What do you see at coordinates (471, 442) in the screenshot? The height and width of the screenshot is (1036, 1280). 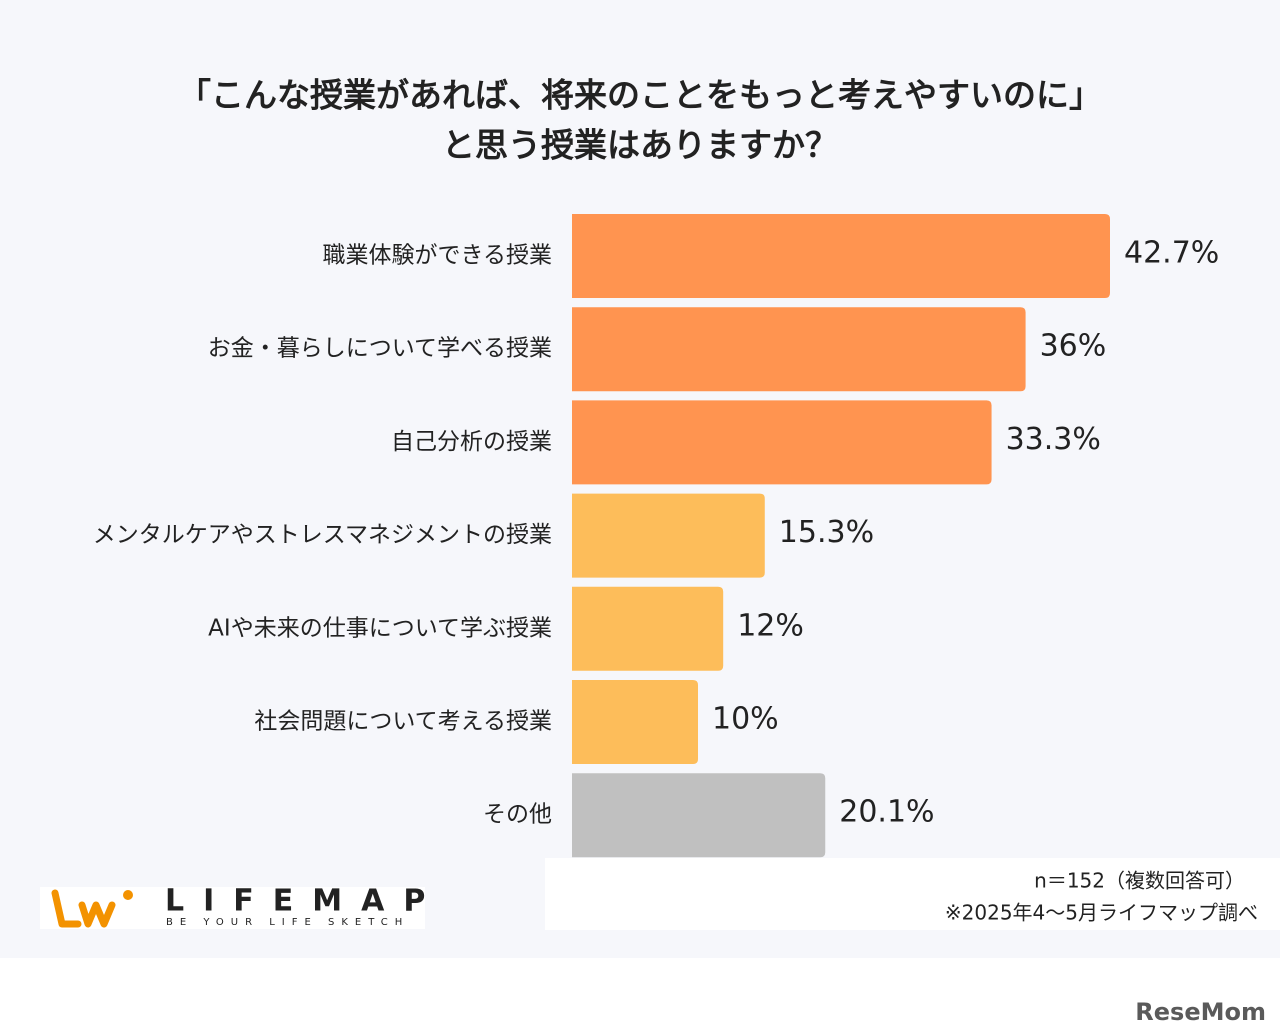 I see `category-label: 自己分析の授業` at bounding box center [471, 442].